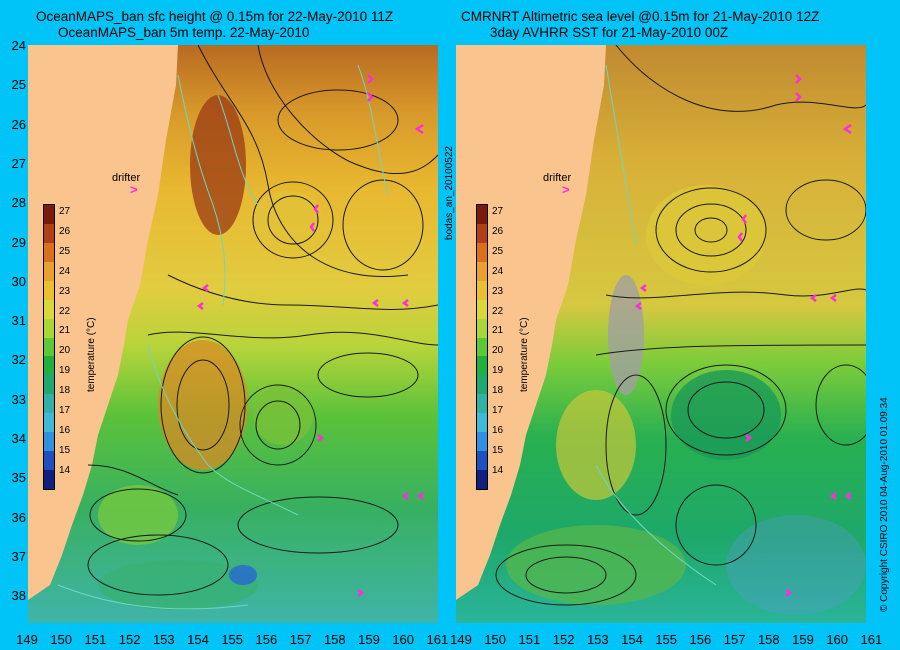  I want to click on lat-tick-label: 38, so click(18, 596).